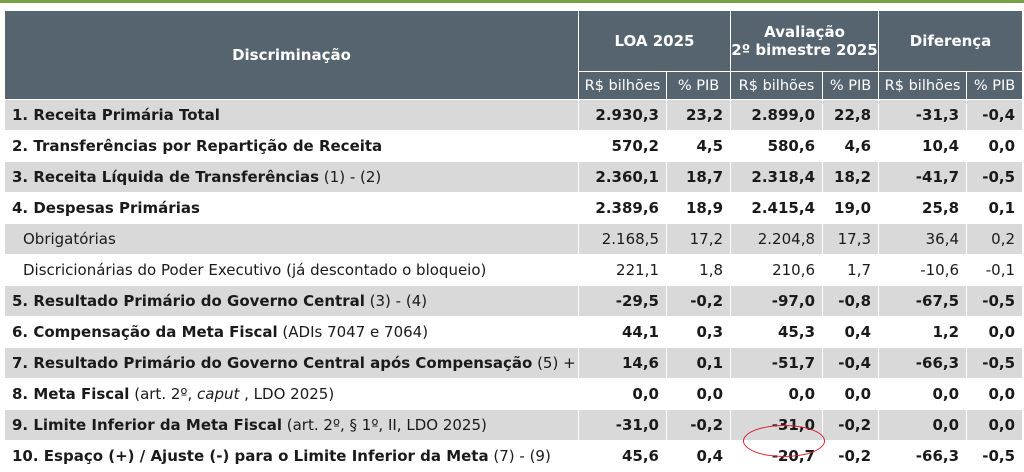 The image size is (1024, 472). I want to click on cell: 1,8, so click(698, 270).